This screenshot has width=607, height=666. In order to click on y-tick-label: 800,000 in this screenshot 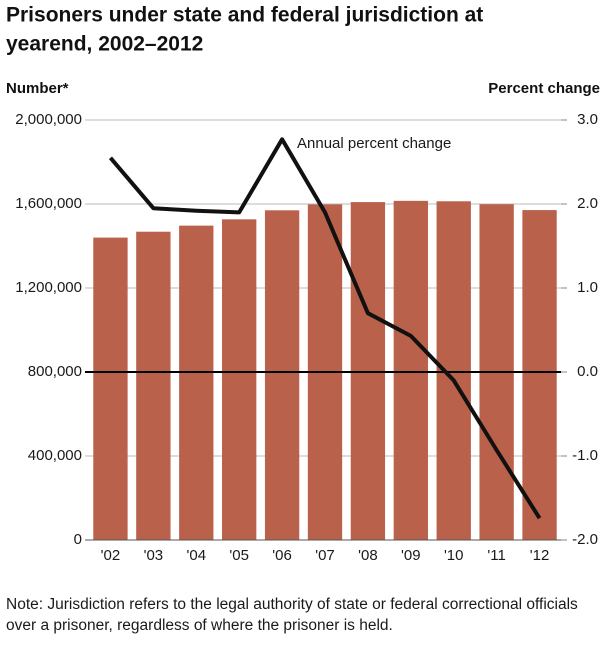, I will do `click(55, 371)`.